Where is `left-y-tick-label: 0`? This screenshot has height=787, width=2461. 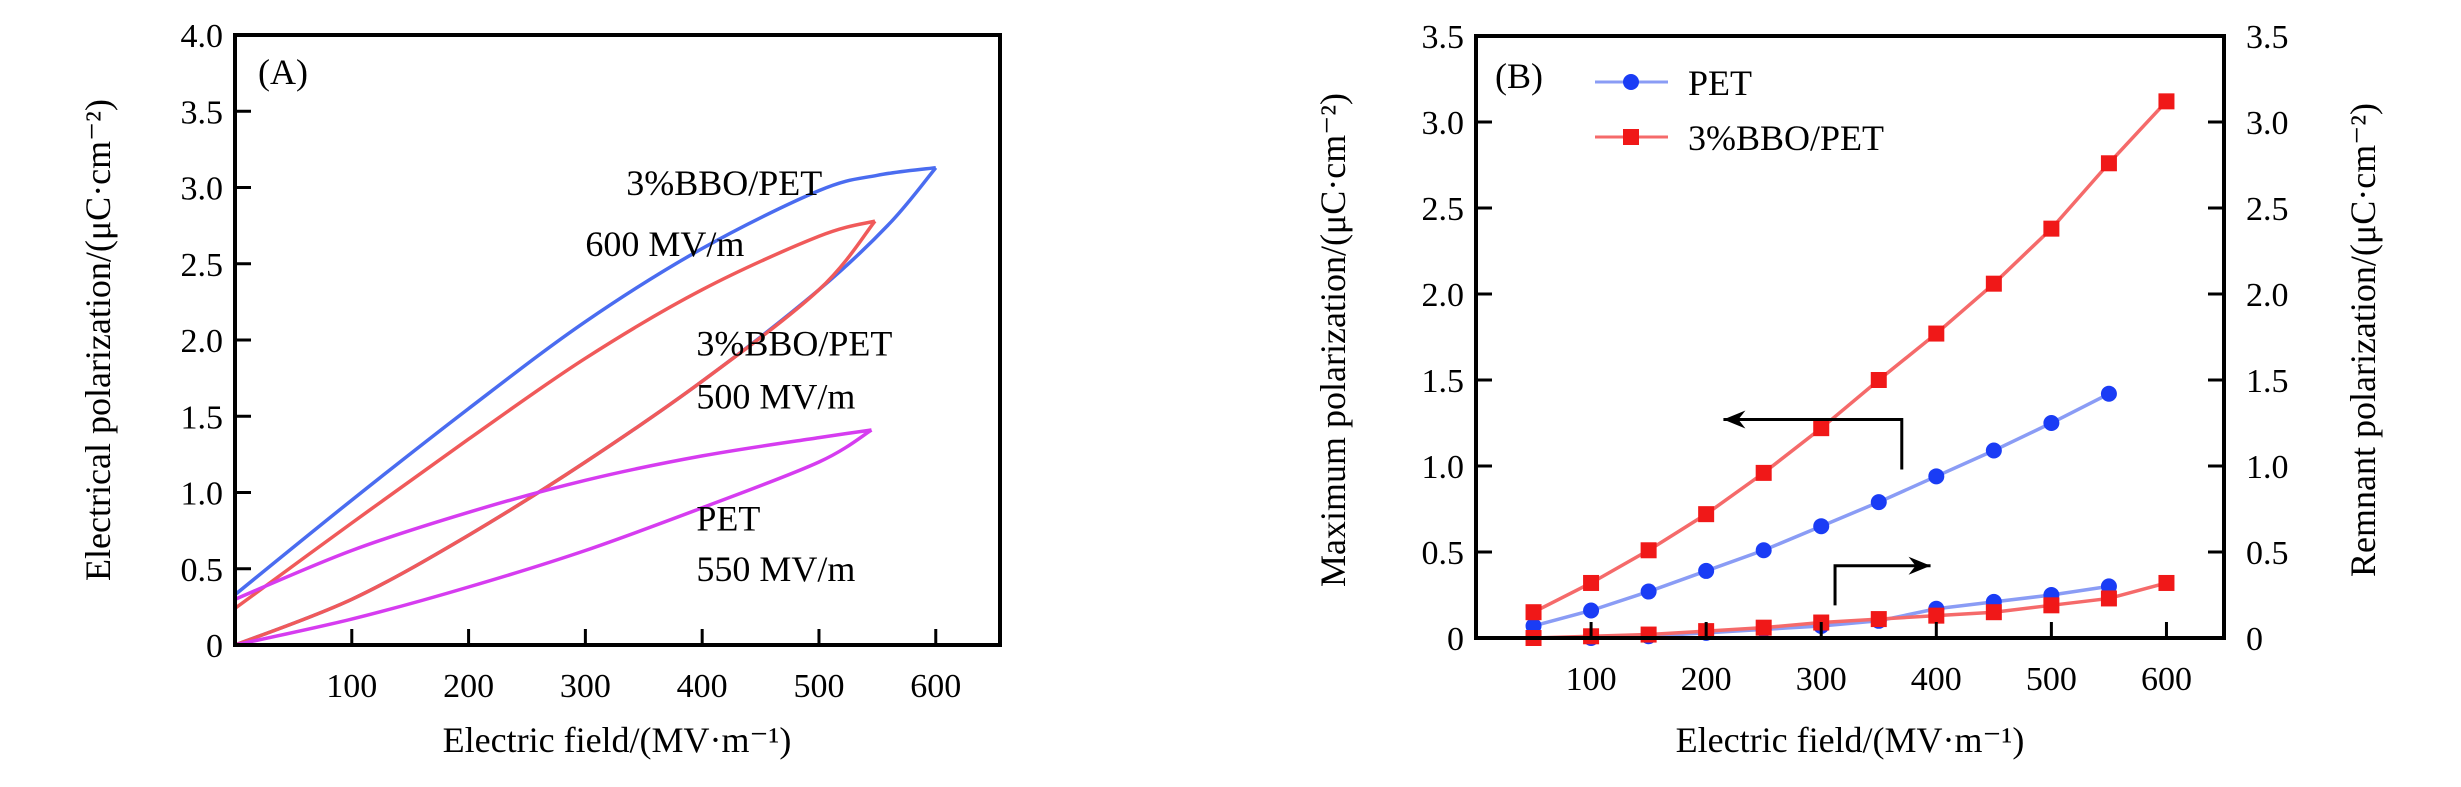 left-y-tick-label: 0 is located at coordinates (1455, 639).